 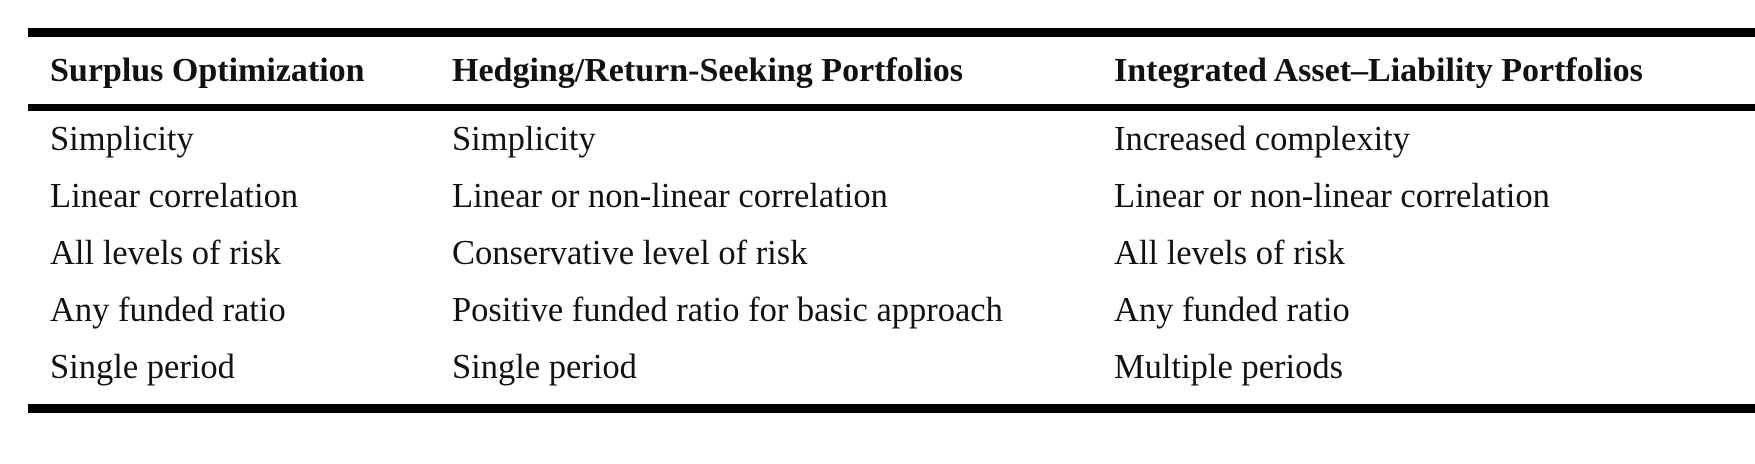 What do you see at coordinates (174, 196) in the screenshot?
I see `table-cell: Linear correlation` at bounding box center [174, 196].